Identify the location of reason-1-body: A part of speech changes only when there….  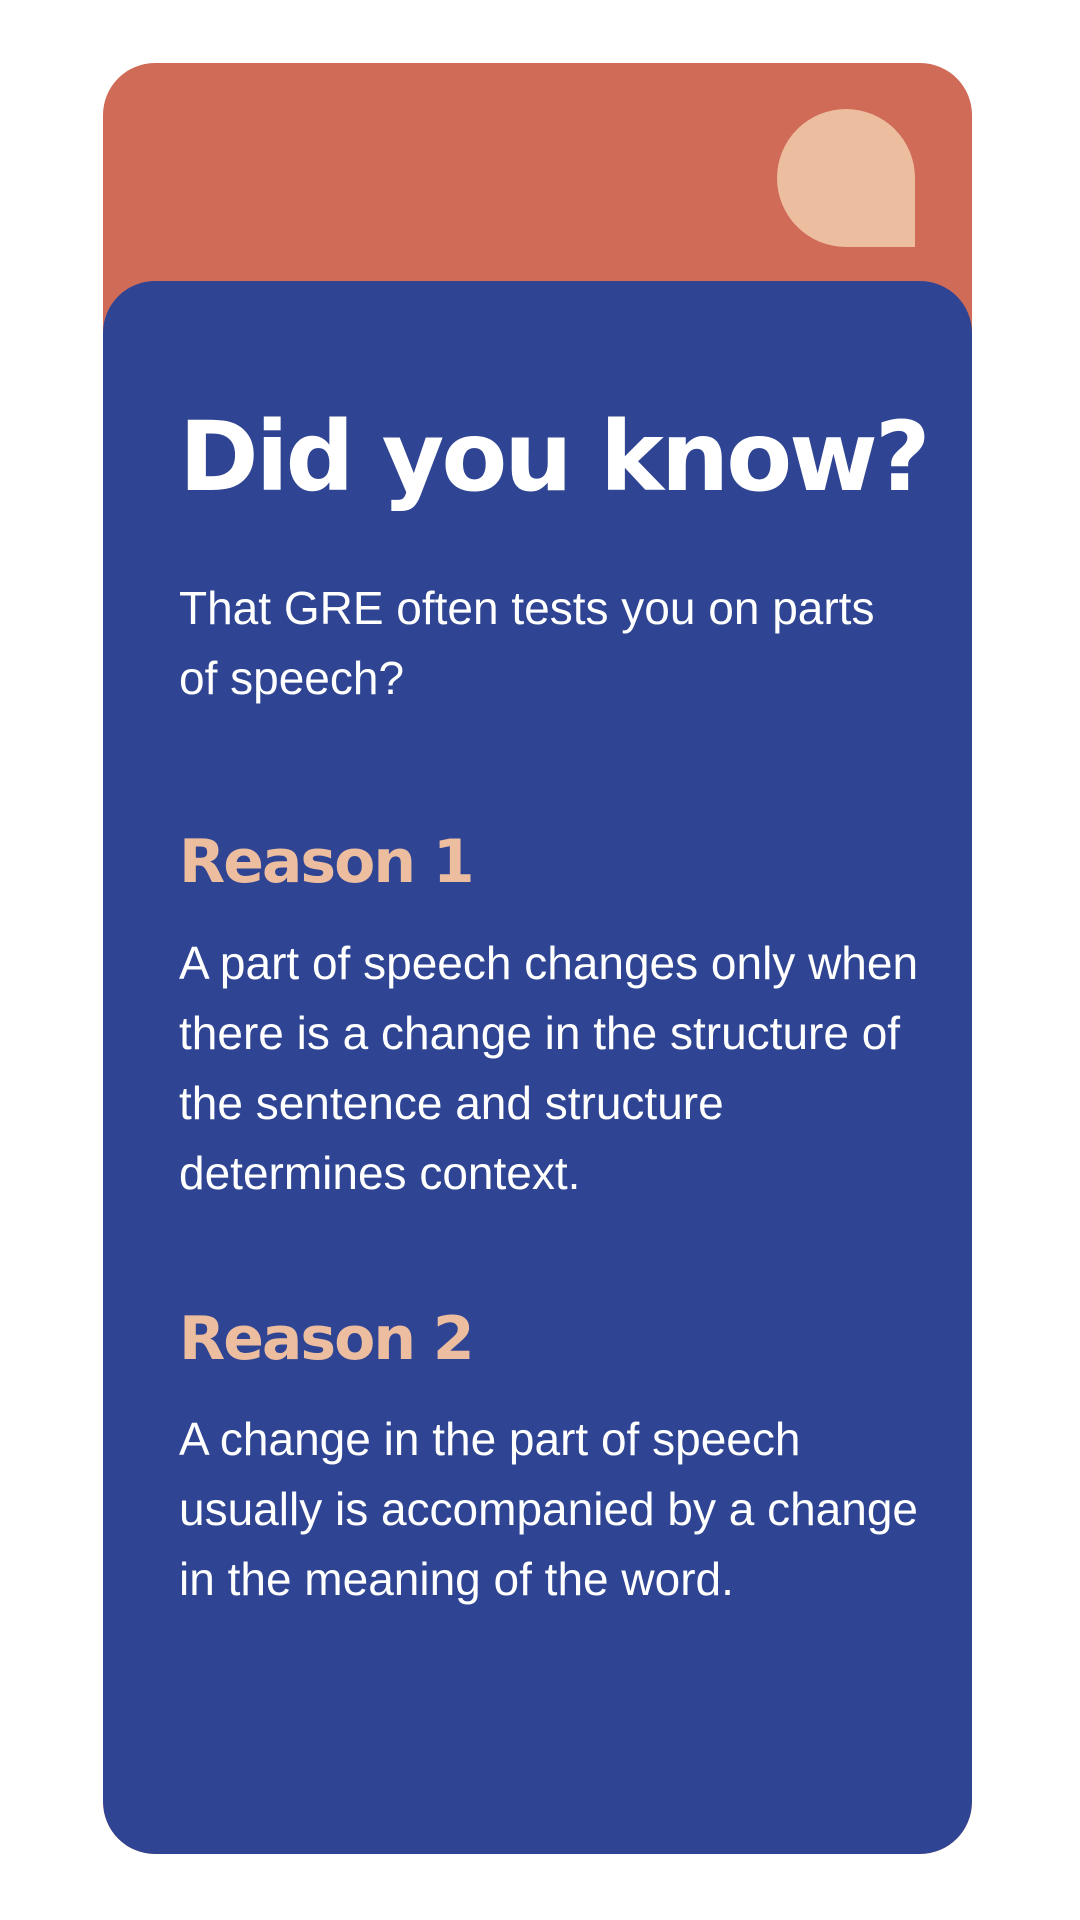
(549, 1068).